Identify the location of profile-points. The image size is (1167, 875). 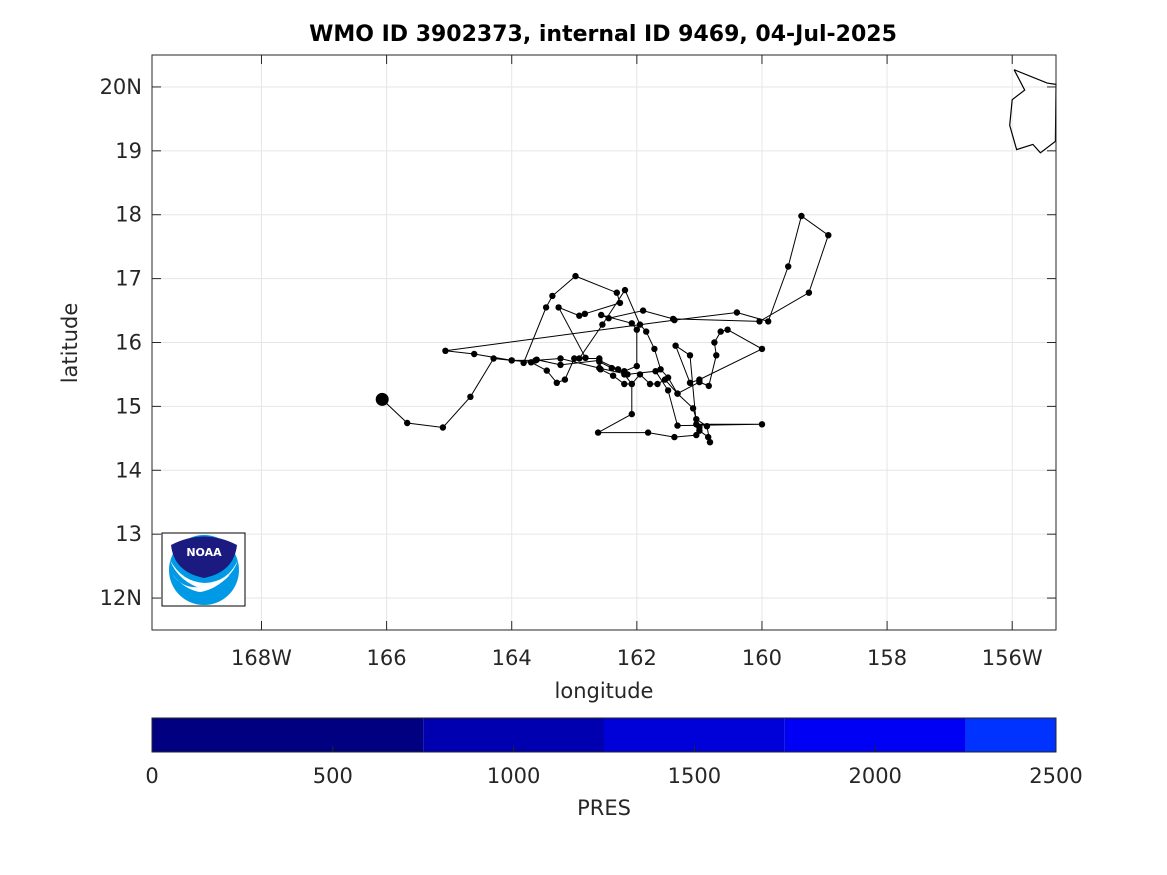
(603, 329).